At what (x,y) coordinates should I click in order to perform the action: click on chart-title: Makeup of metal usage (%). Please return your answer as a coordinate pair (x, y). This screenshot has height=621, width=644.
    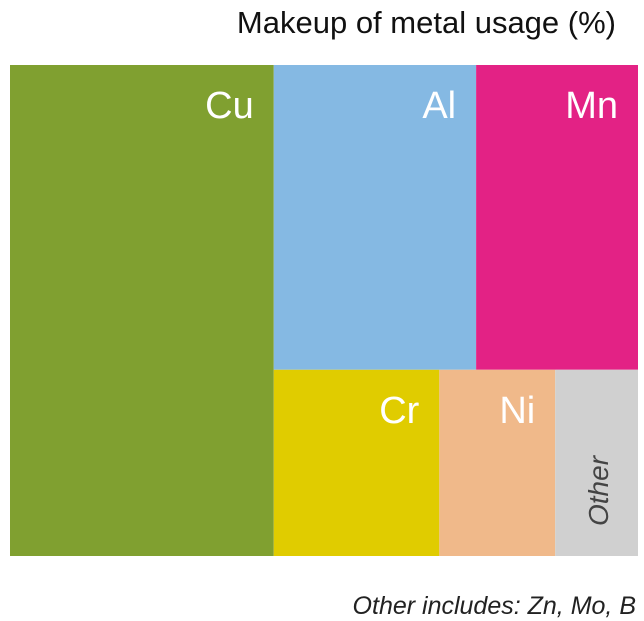
    Looking at the image, I should click on (426, 22).